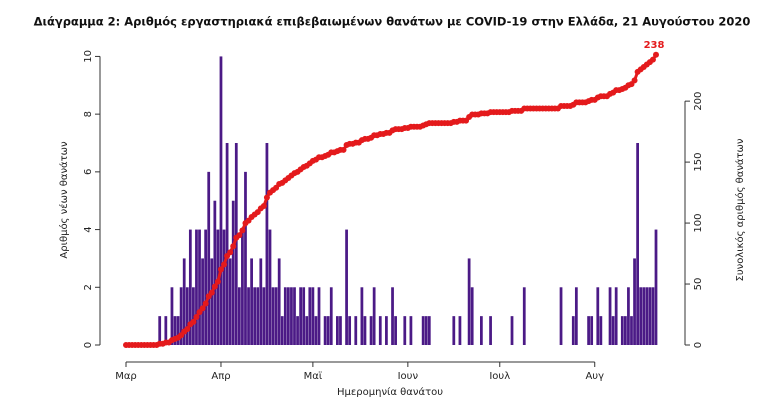 Image resolution: width=777 pixels, height=413 pixels. I want to click on x-tick-label: Μαρ, so click(126, 376).